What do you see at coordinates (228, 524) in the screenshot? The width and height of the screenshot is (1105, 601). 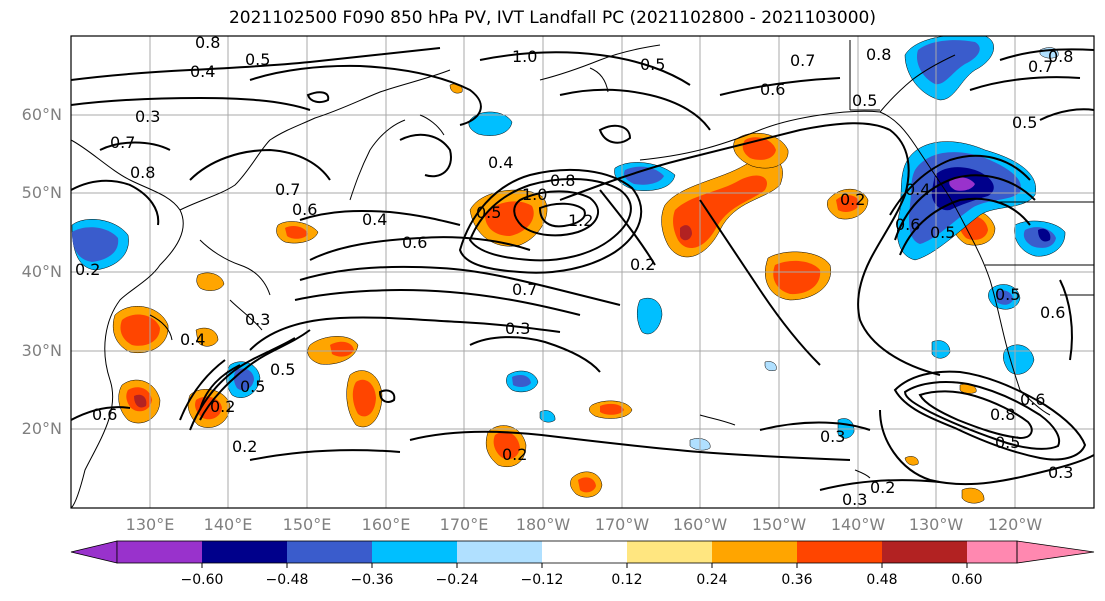 I see `lon-label: 140°E` at bounding box center [228, 524].